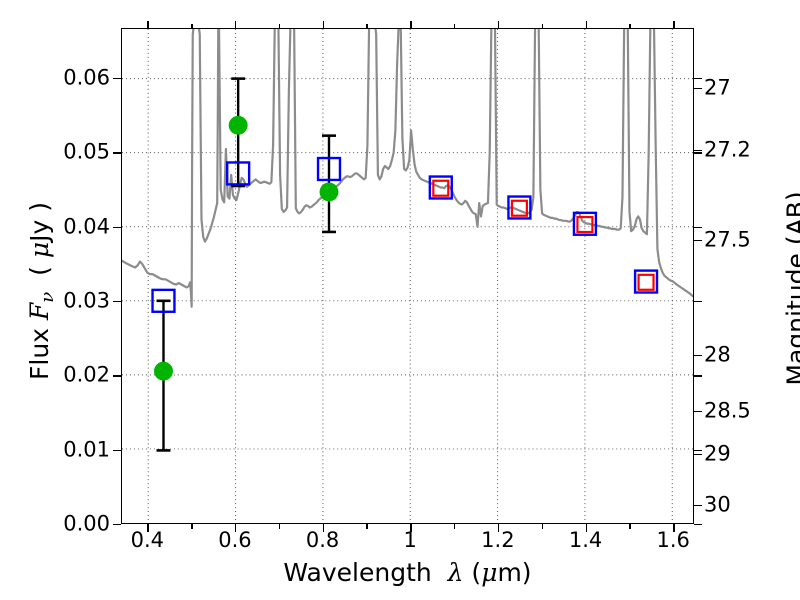 Image resolution: width=800 pixels, height=600 pixels. I want to click on magnitude-tick-label: 27.5, so click(727, 239).